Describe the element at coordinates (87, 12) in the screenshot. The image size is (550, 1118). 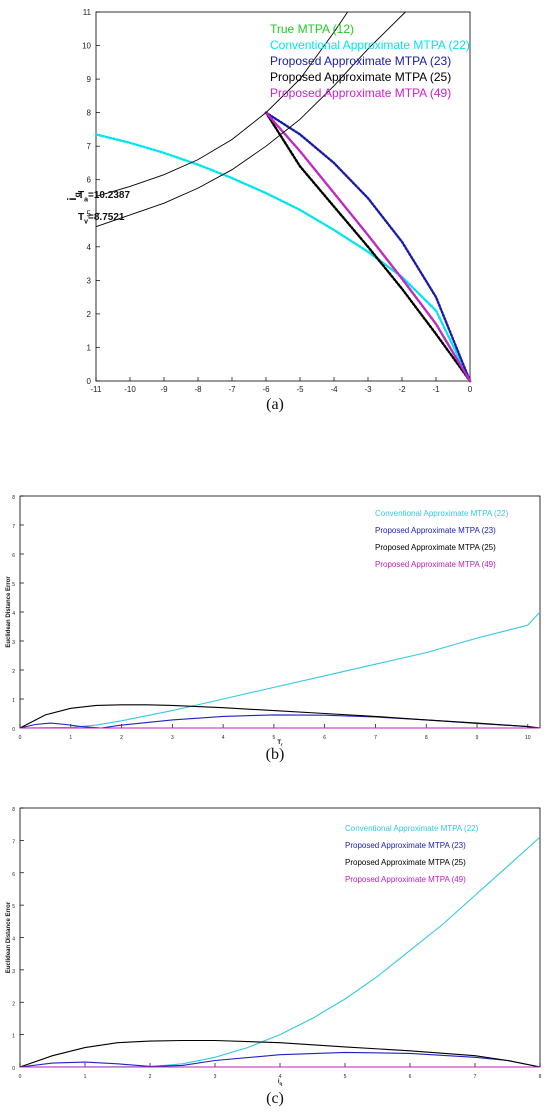
I see `y-tick-label: 11` at that location.